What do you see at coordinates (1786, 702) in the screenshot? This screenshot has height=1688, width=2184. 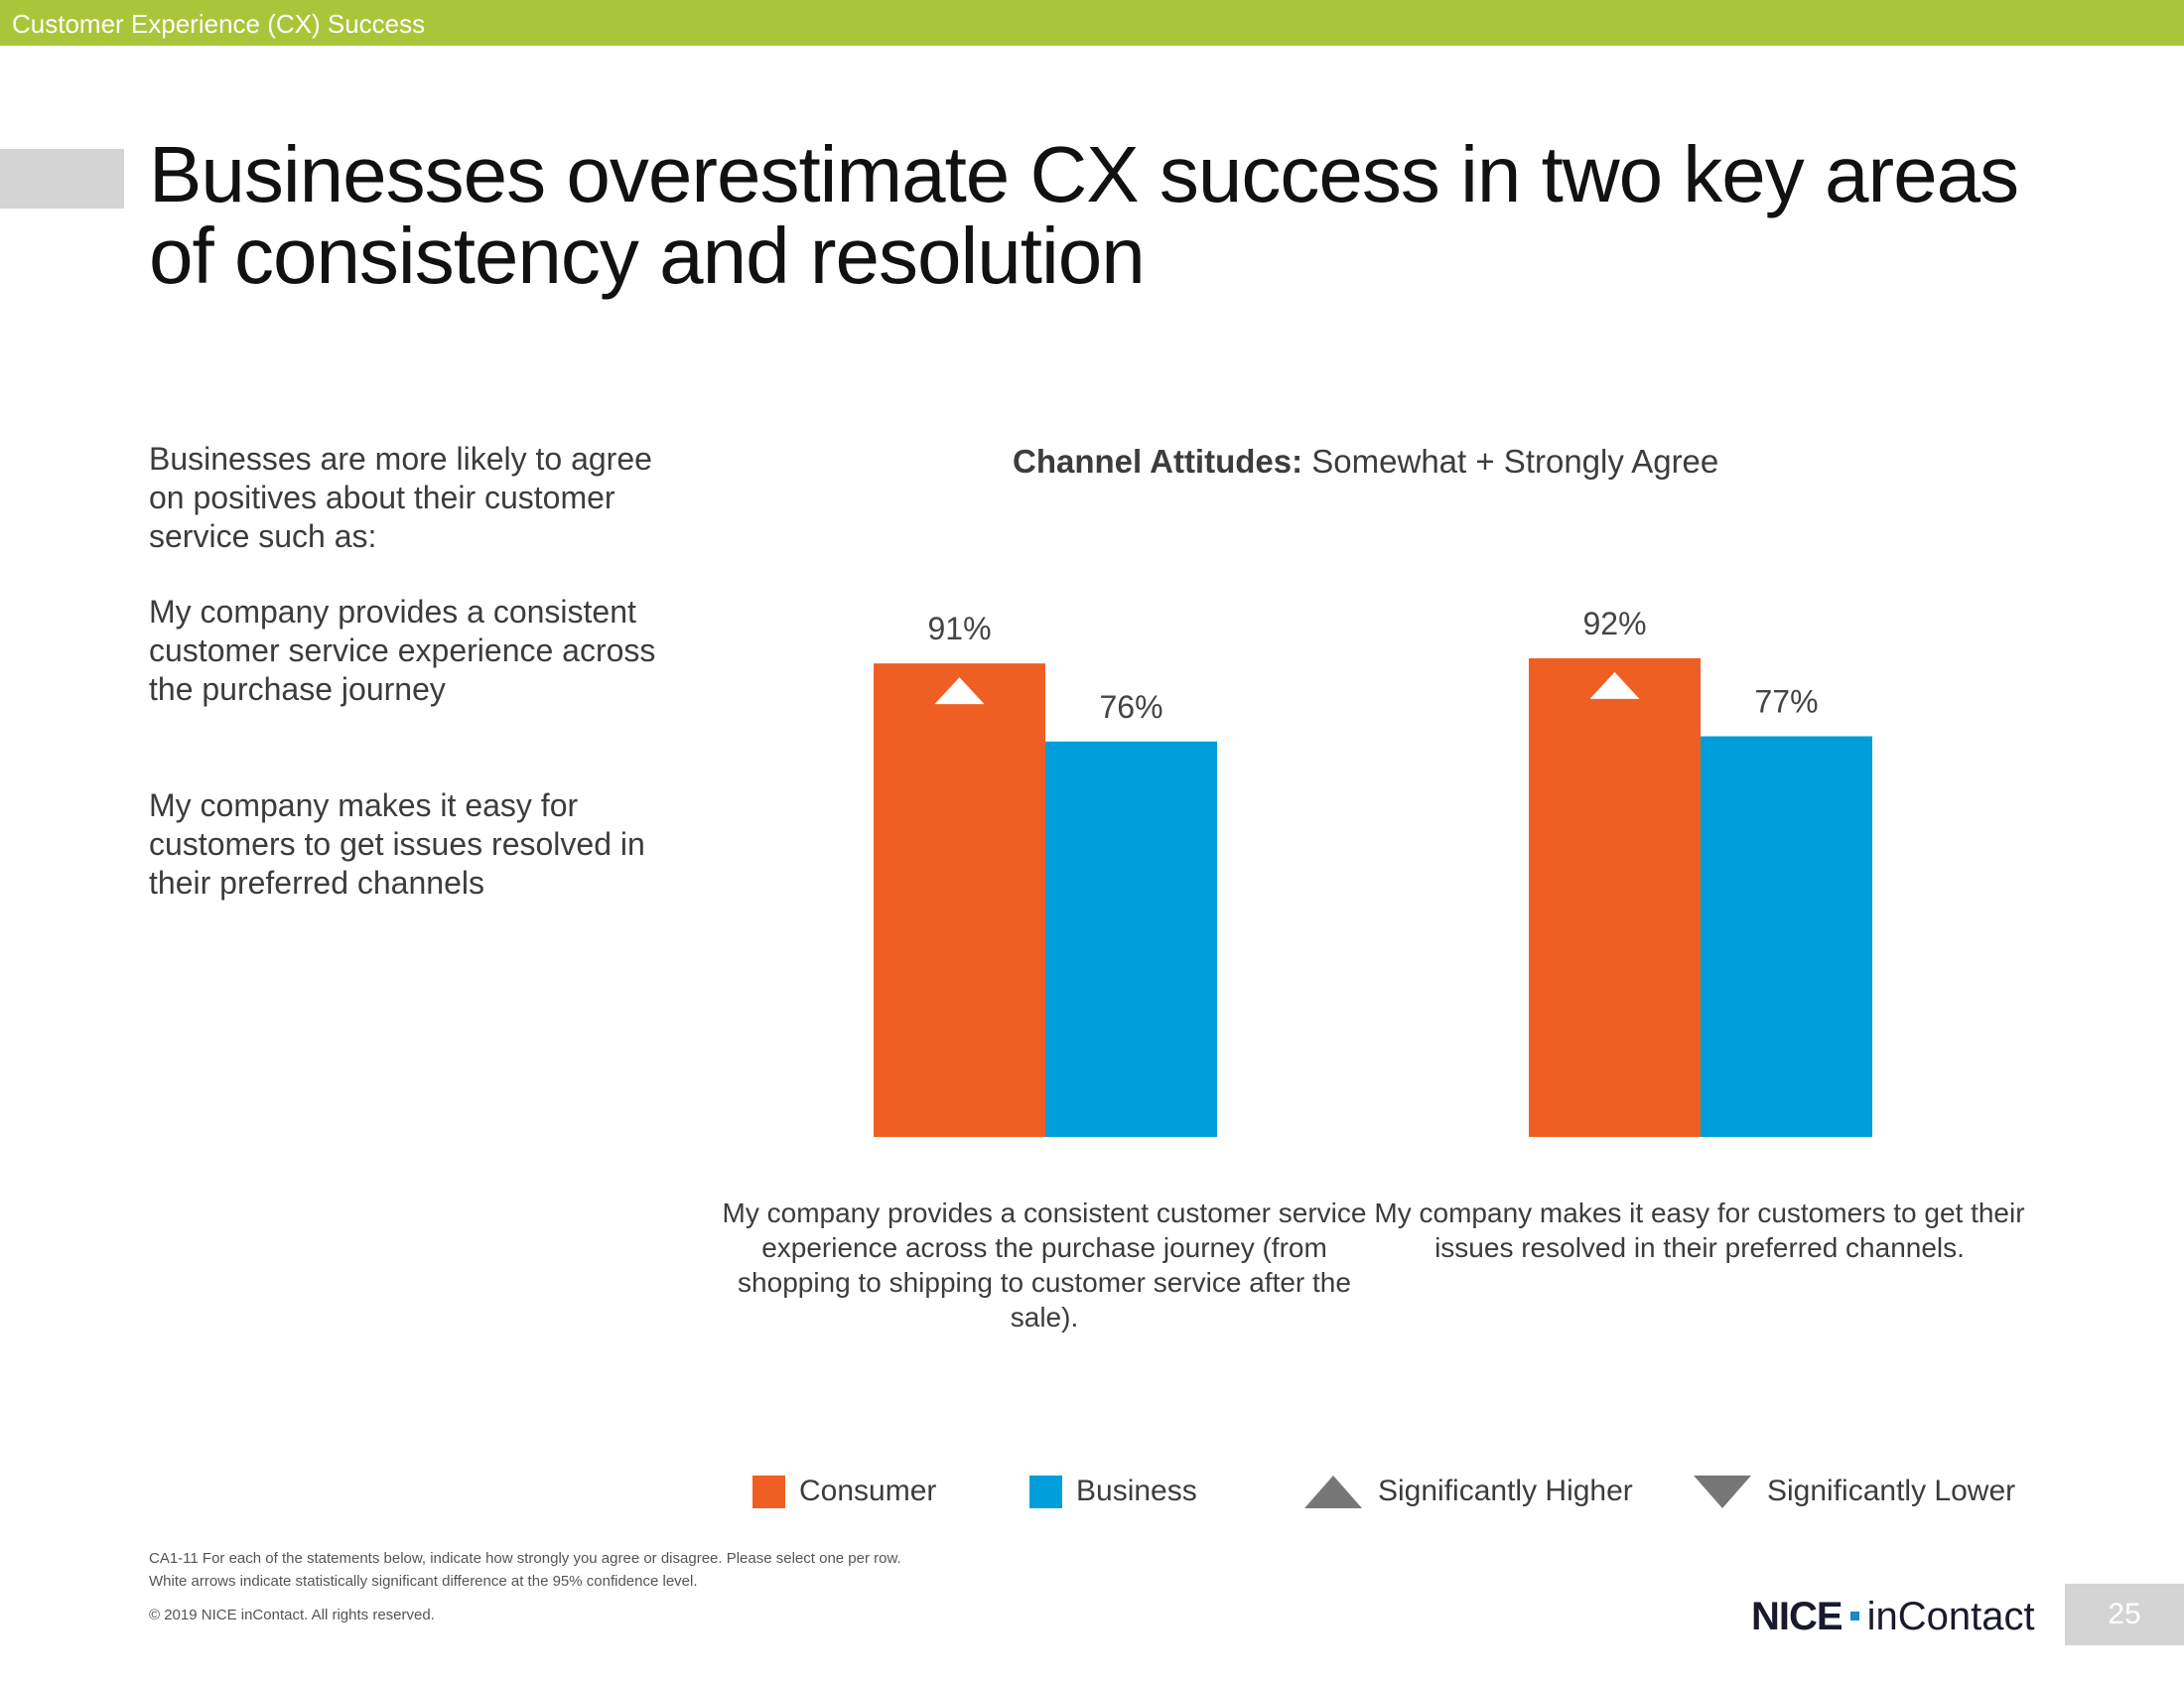 I see `data-label-business-1: 77%` at bounding box center [1786, 702].